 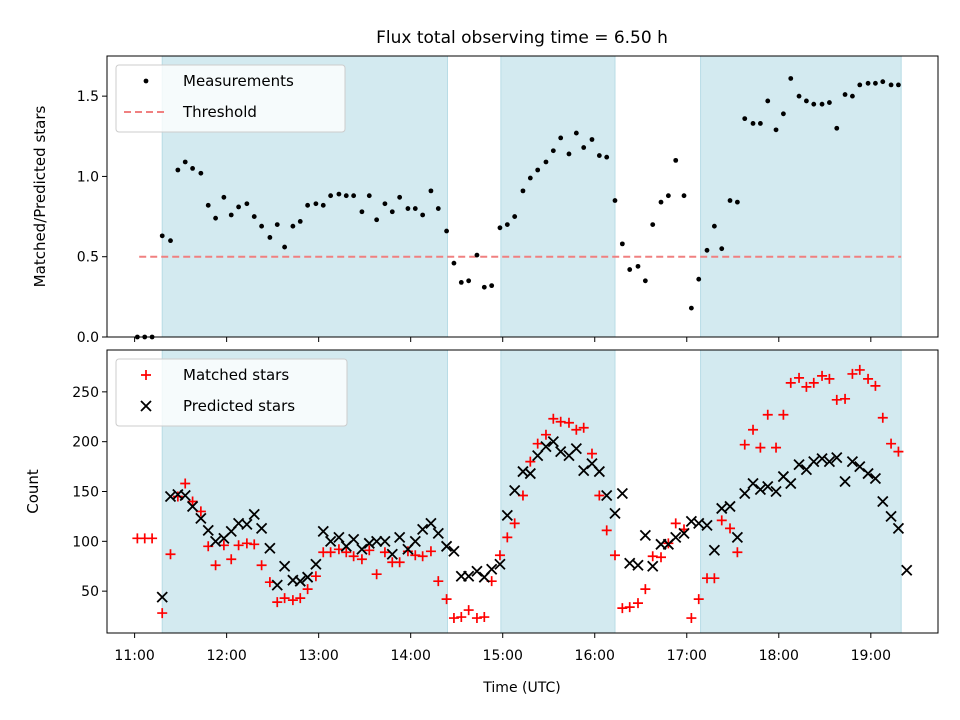 What do you see at coordinates (521, 688) in the screenshot?
I see `x-axis-label: Time (UTC)` at bounding box center [521, 688].